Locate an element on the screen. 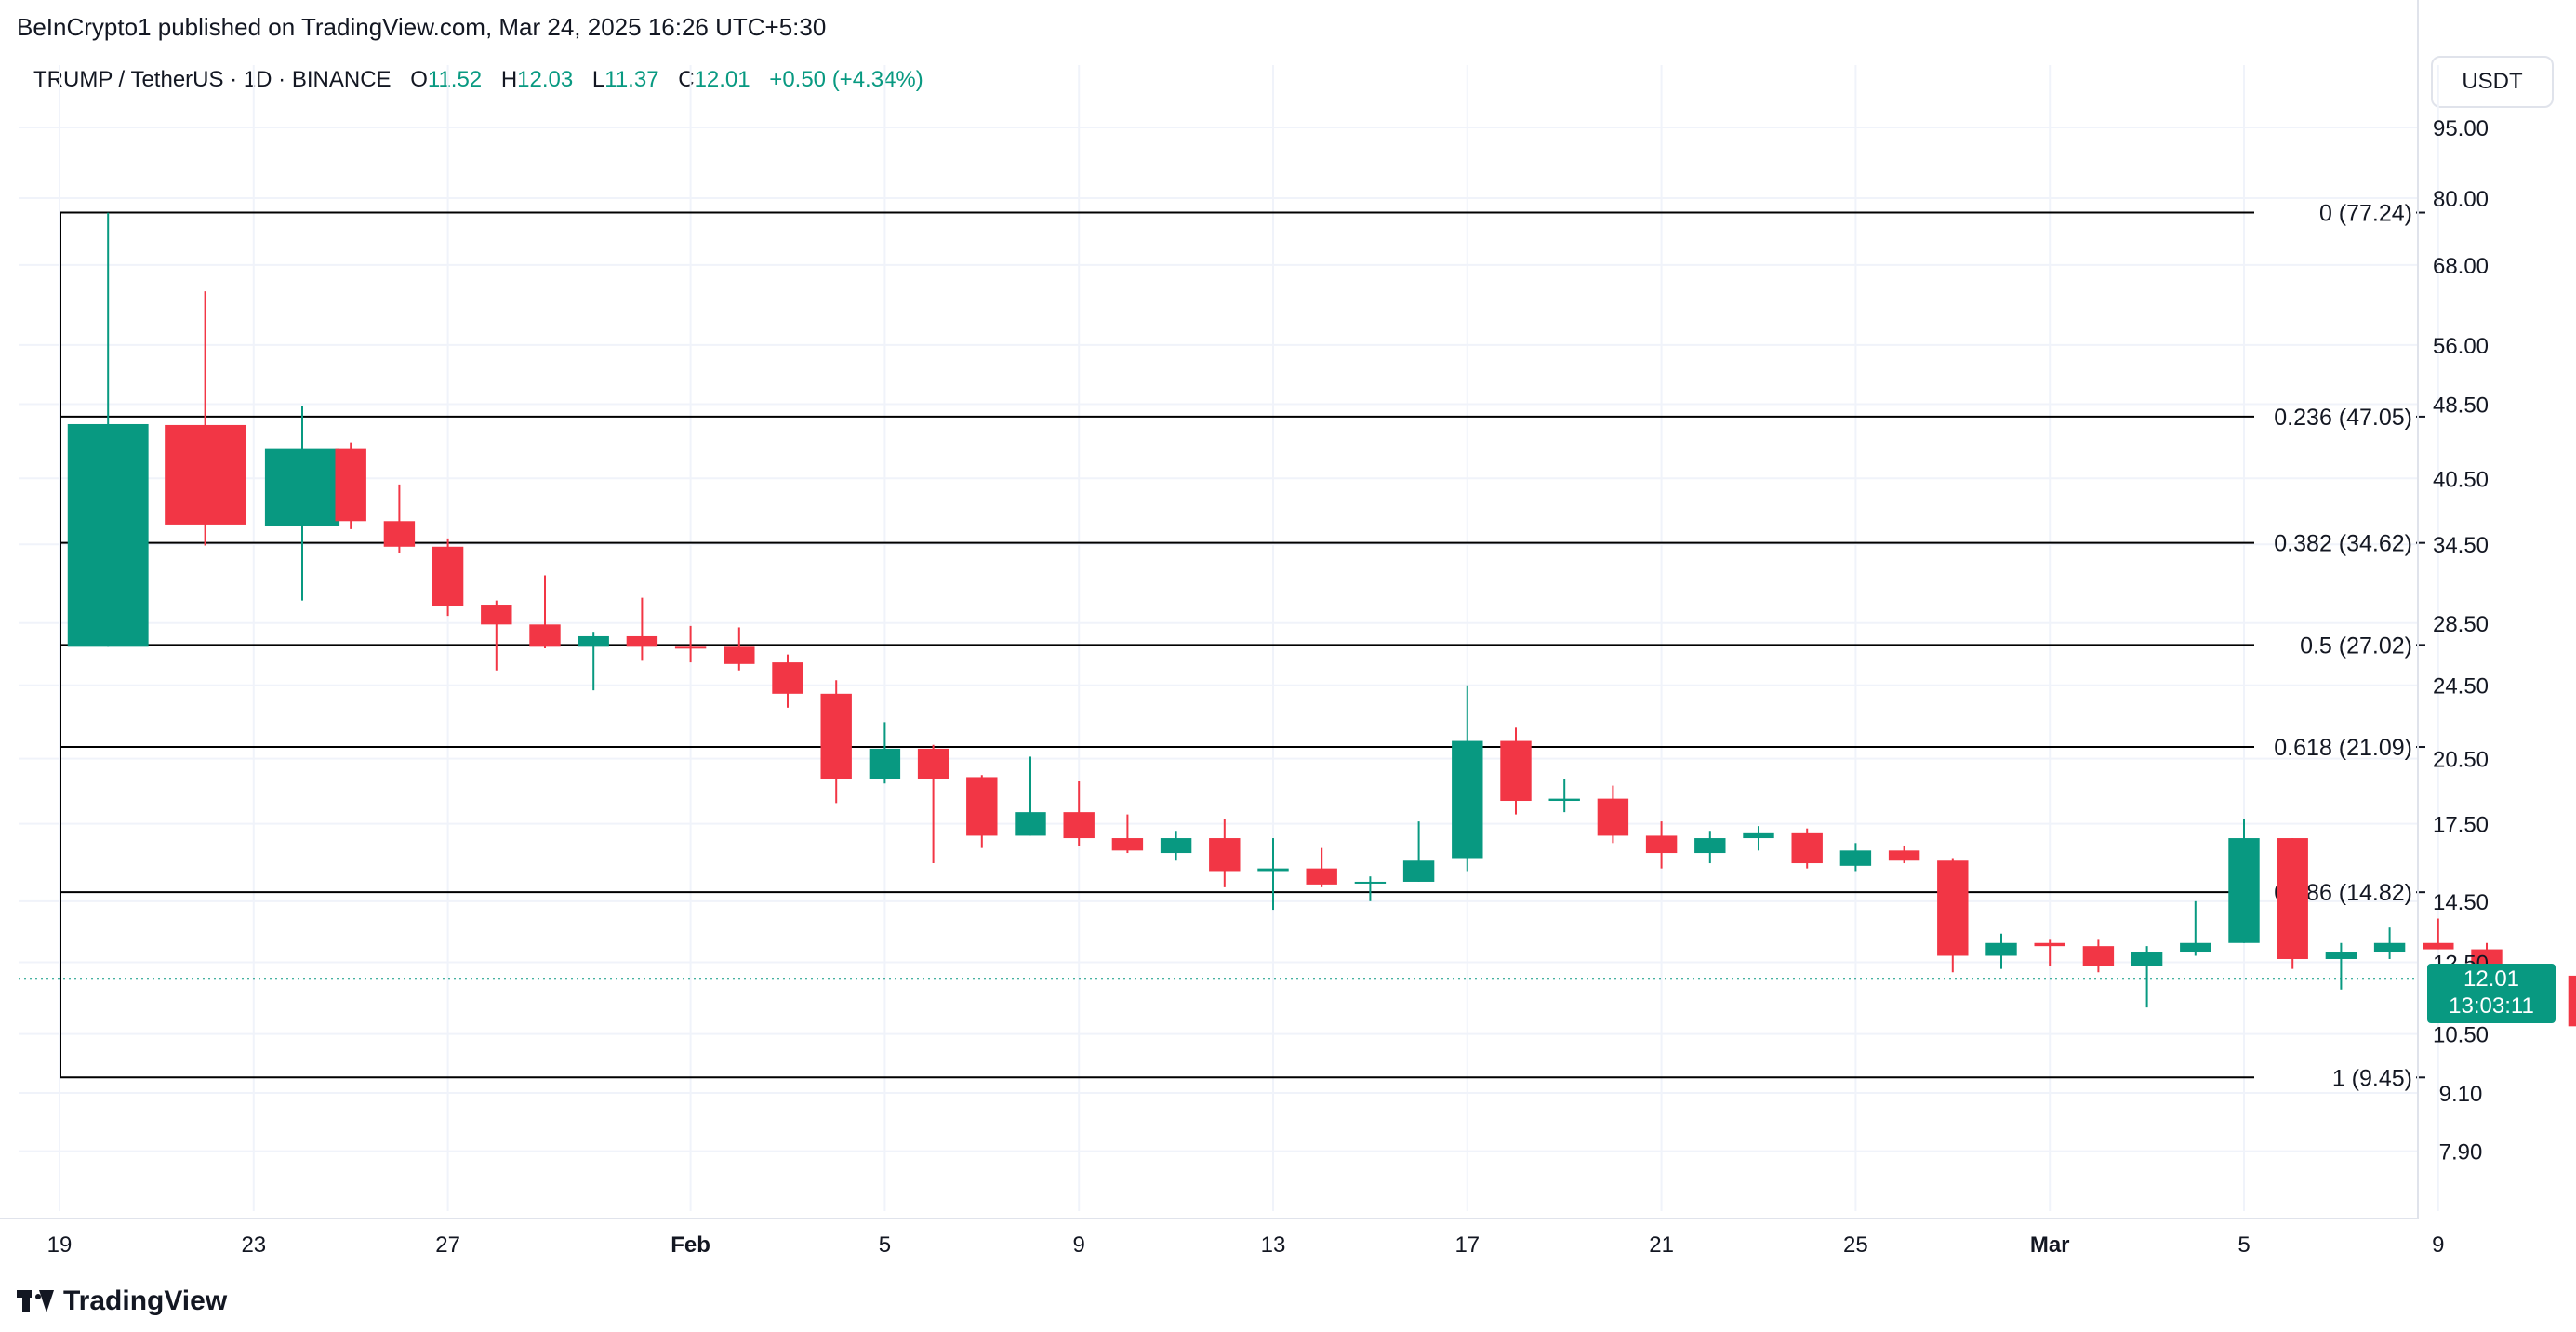 Image resolution: width=2576 pixels, height=1332 pixels. change-value: +0.50 (+4.34%) is located at coordinates (846, 80).